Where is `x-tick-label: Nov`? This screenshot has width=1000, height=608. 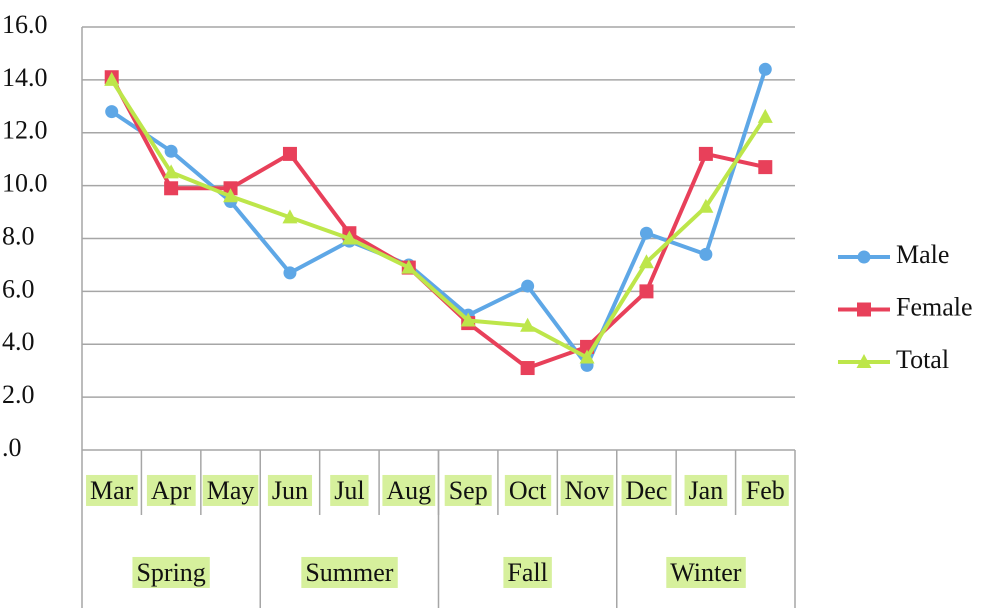
x-tick-label: Nov is located at coordinates (587, 490).